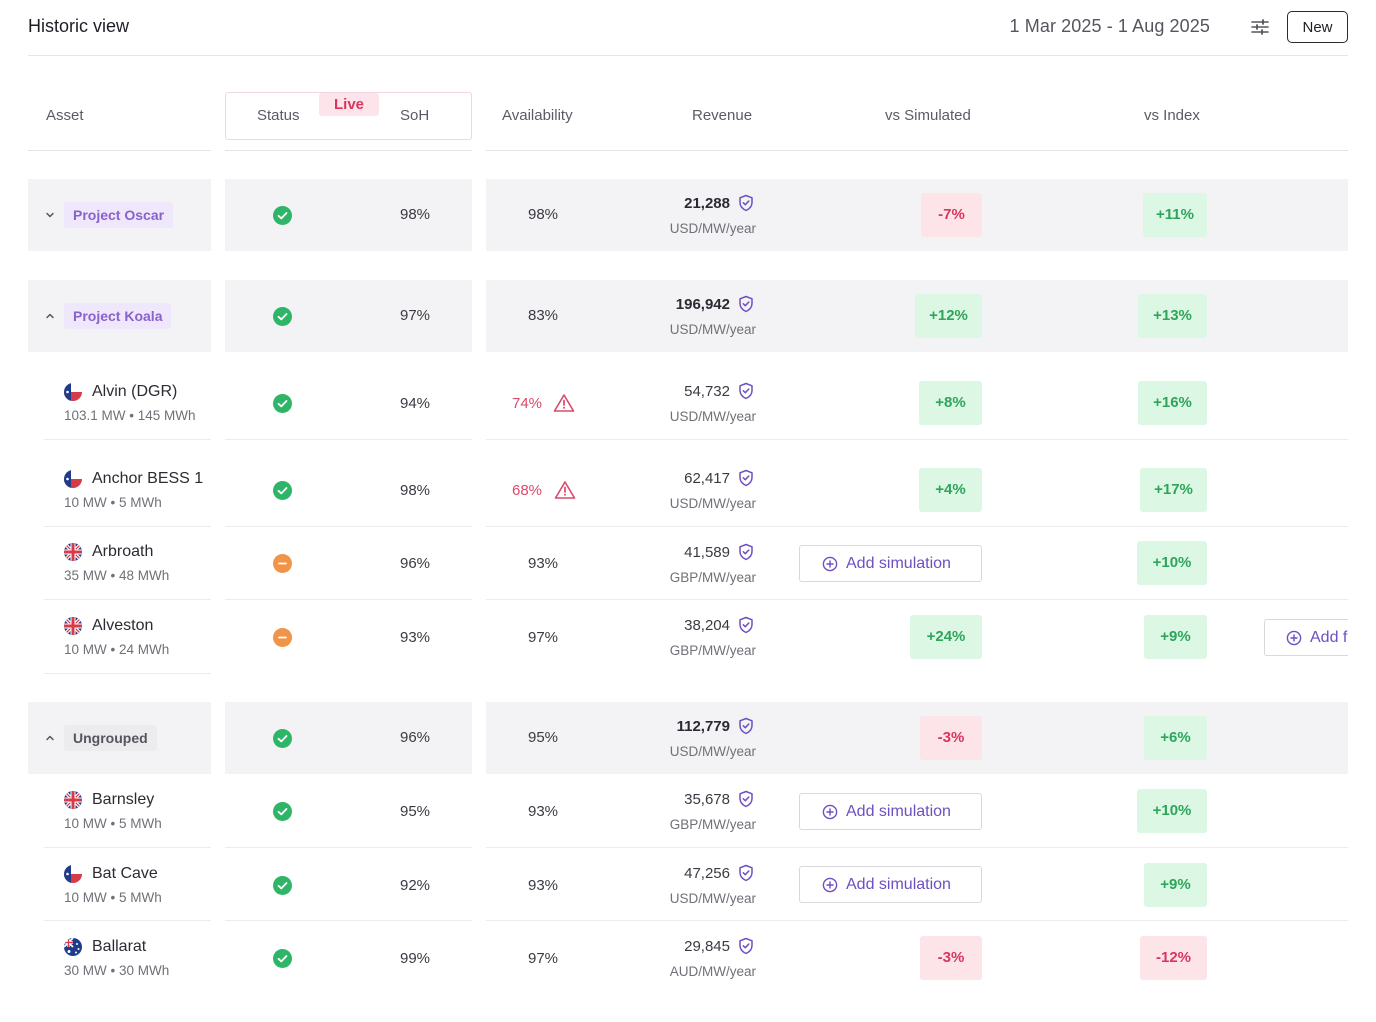 This screenshot has width=1376, height=1022. What do you see at coordinates (707, 625) in the screenshot?
I see `revenue-value: 38,204` at bounding box center [707, 625].